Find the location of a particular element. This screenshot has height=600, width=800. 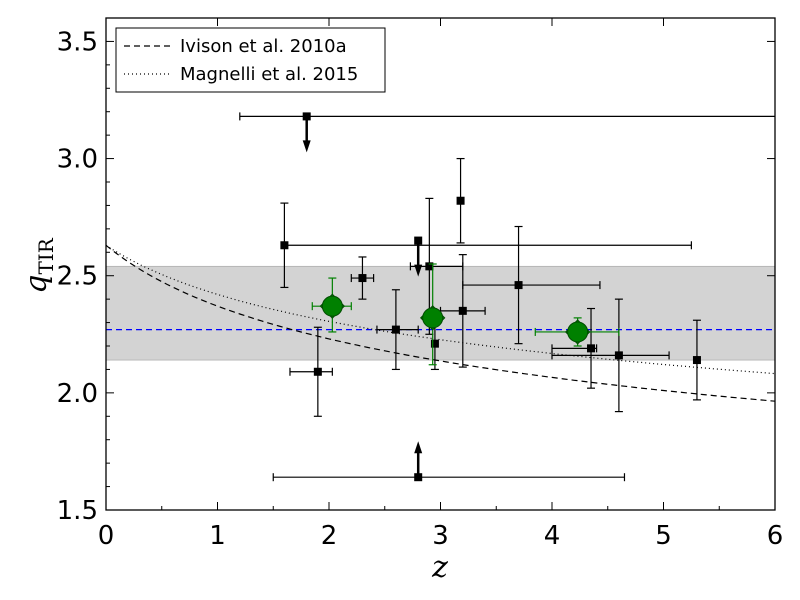

legend-box is located at coordinates (250, 60).